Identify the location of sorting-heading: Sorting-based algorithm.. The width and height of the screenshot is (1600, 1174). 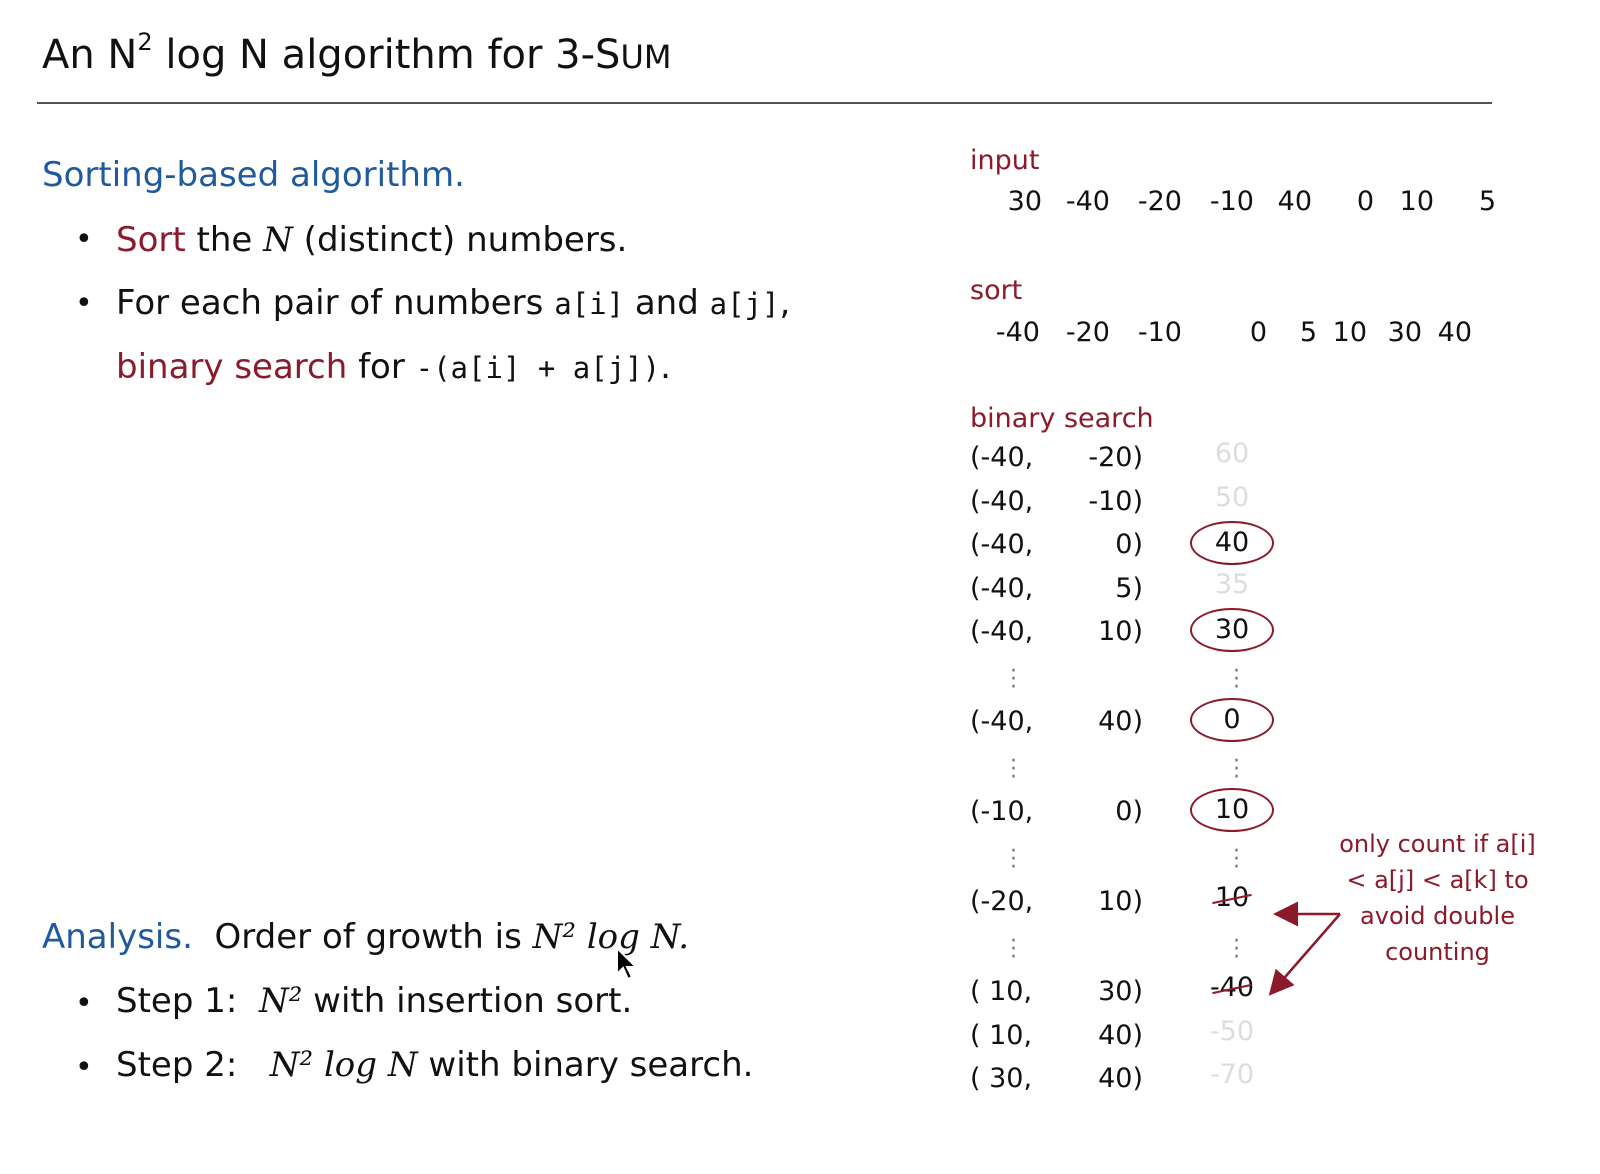
(253, 175).